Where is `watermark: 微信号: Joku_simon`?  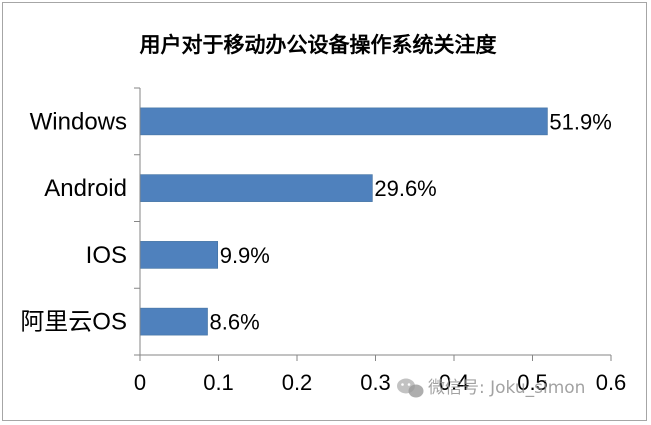
watermark: 微信号: Joku_simon is located at coordinates (491, 388).